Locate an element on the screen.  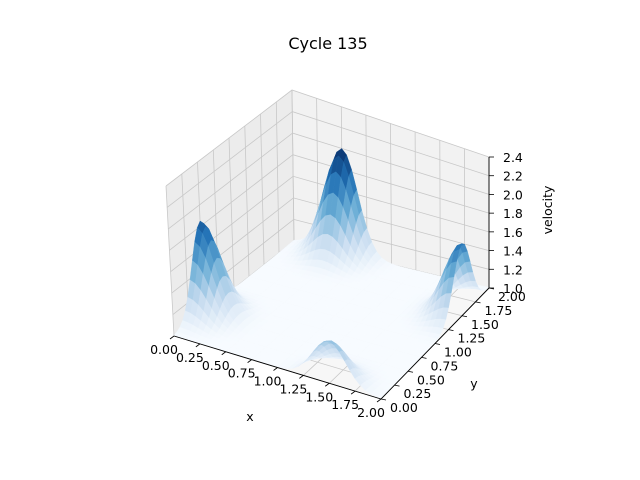
x-axis-ticks: 0.000.250.500.751.001.251.501.752.00 is located at coordinates (267, 377).